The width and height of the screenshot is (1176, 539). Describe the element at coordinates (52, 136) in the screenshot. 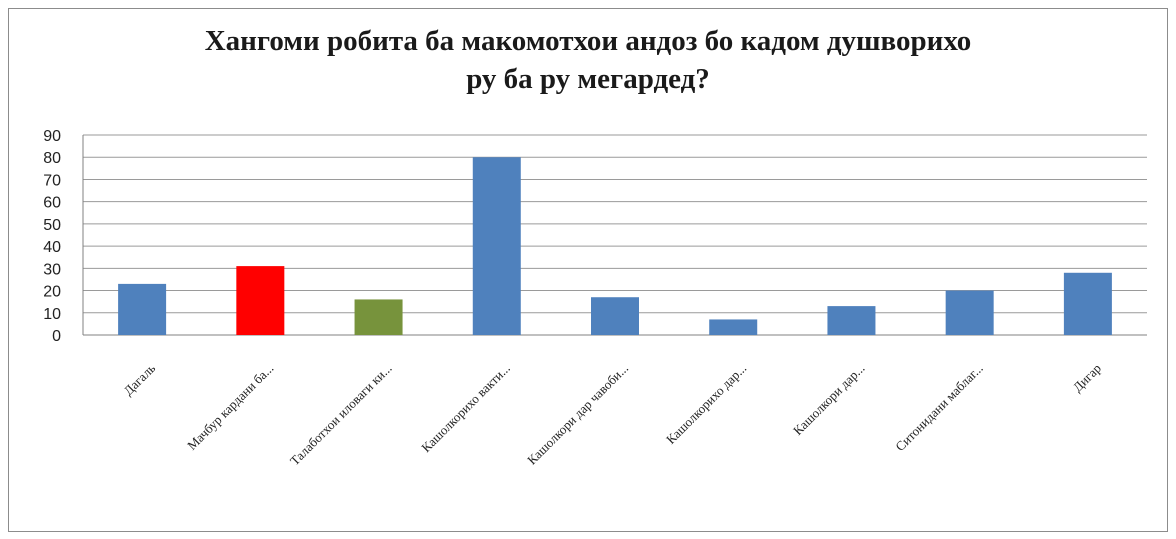

I see `y-tick-label: 90` at that location.